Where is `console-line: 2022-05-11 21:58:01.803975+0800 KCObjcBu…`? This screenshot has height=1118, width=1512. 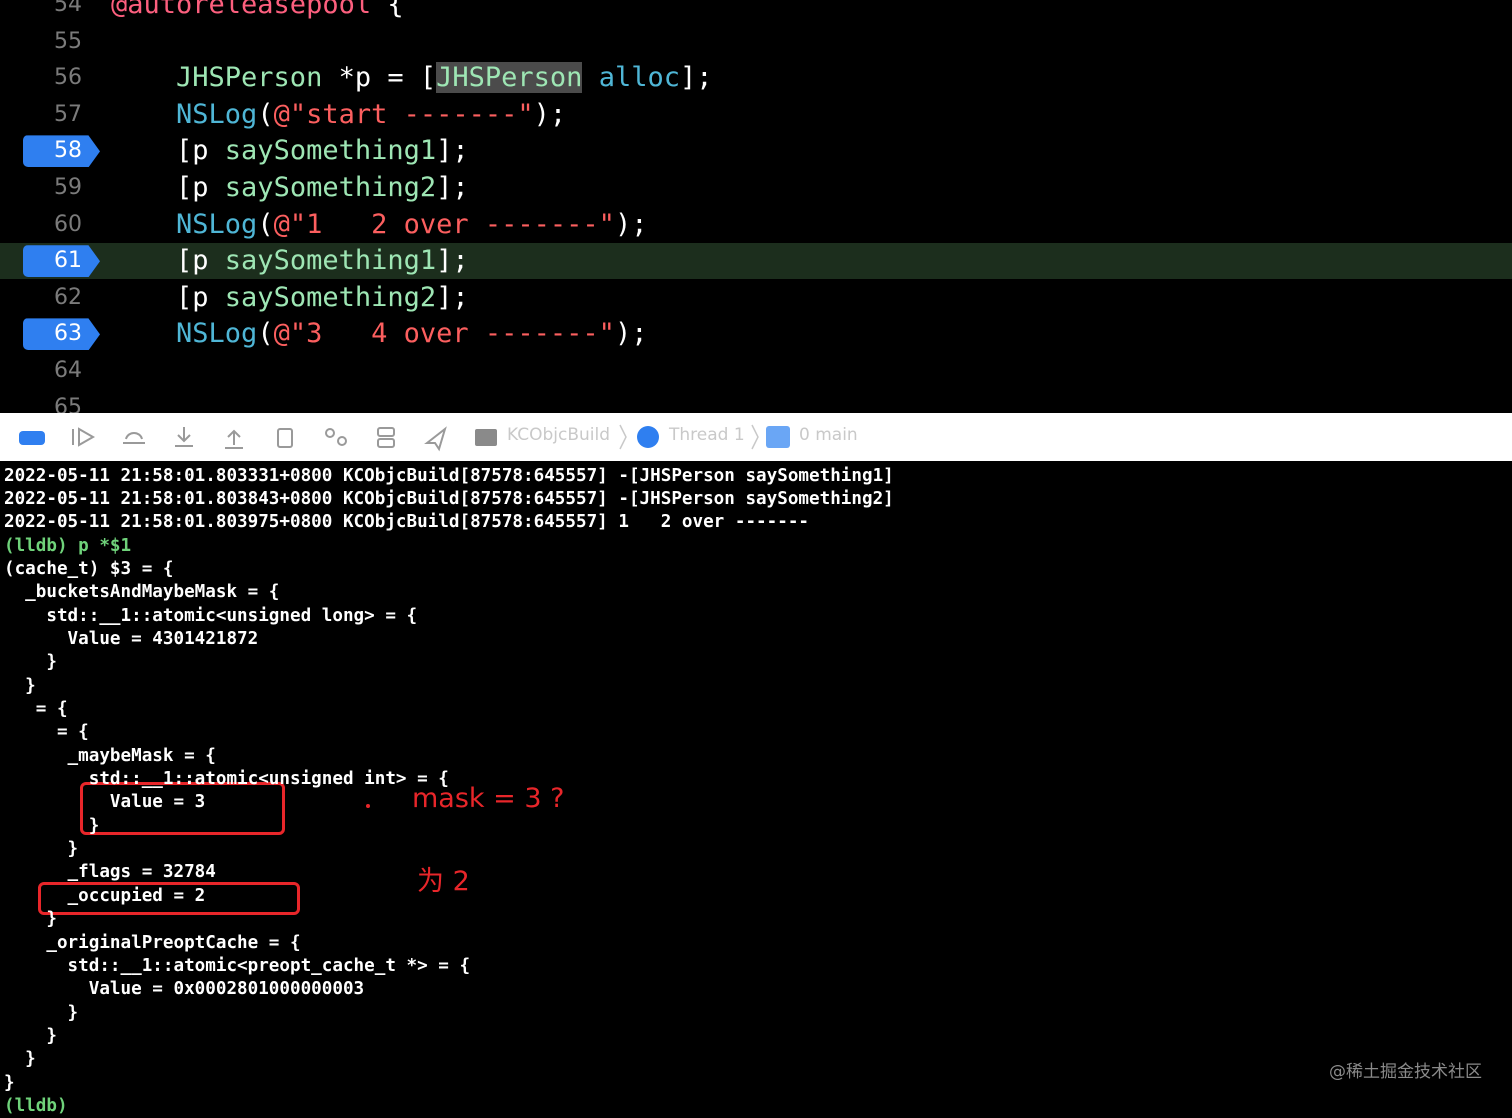
console-line: 2022-05-11 21:58:01.803975+0800 KCObjcBu… is located at coordinates (407, 522).